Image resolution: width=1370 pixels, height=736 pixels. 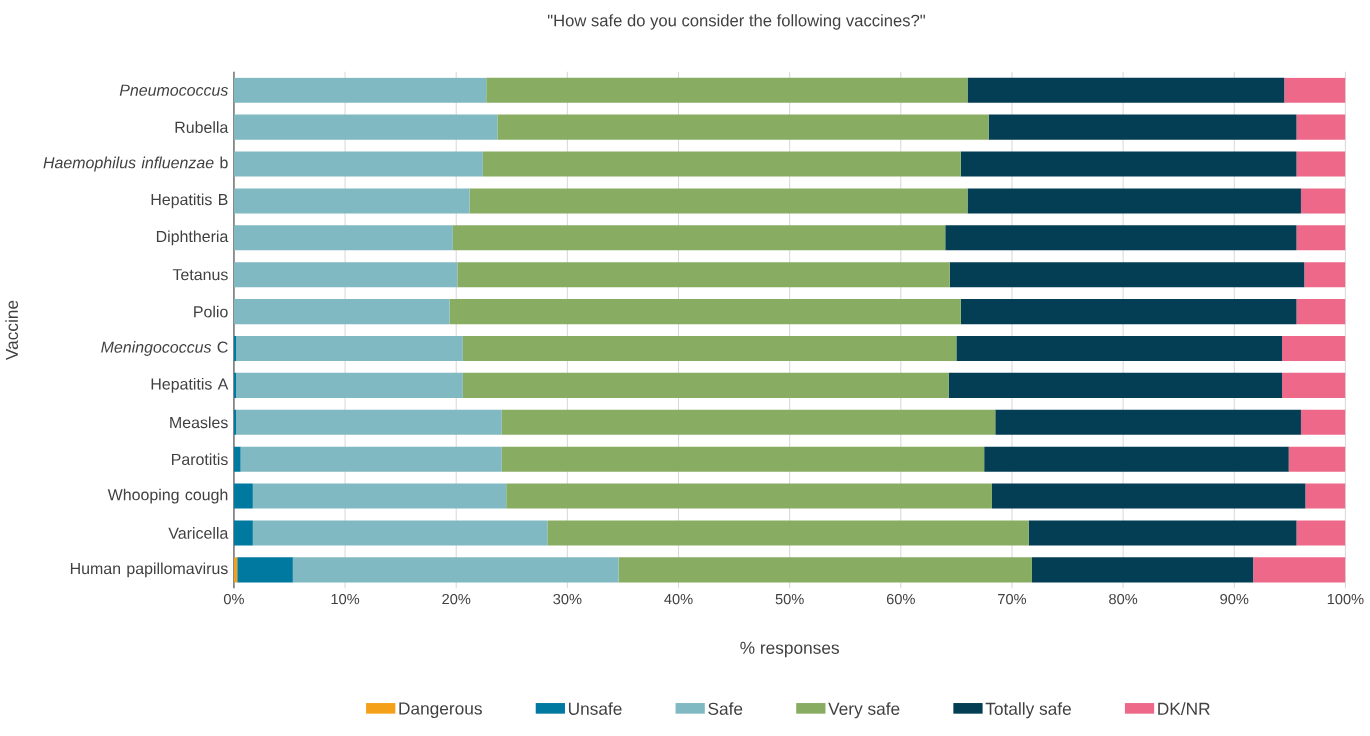 I want to click on y-tick-label: Hepatitis B, so click(x=189, y=201).